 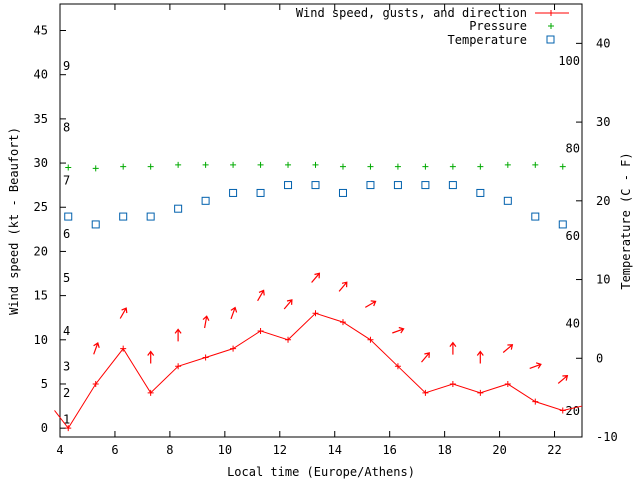 I want to click on beaufort-label: 7, so click(x=66, y=181).